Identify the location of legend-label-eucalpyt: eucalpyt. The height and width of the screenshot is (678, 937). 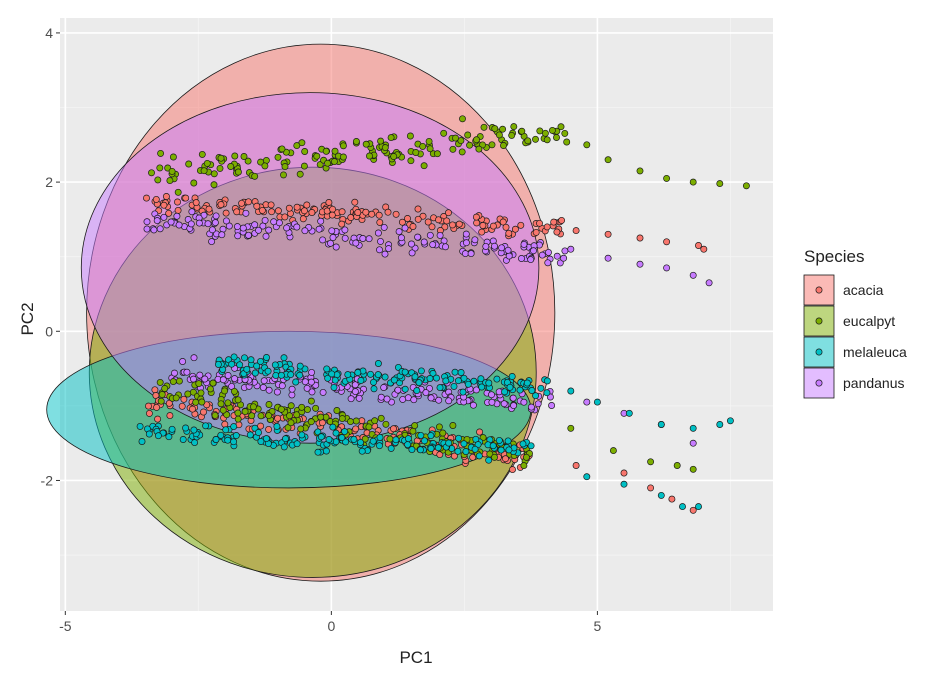
(869, 321).